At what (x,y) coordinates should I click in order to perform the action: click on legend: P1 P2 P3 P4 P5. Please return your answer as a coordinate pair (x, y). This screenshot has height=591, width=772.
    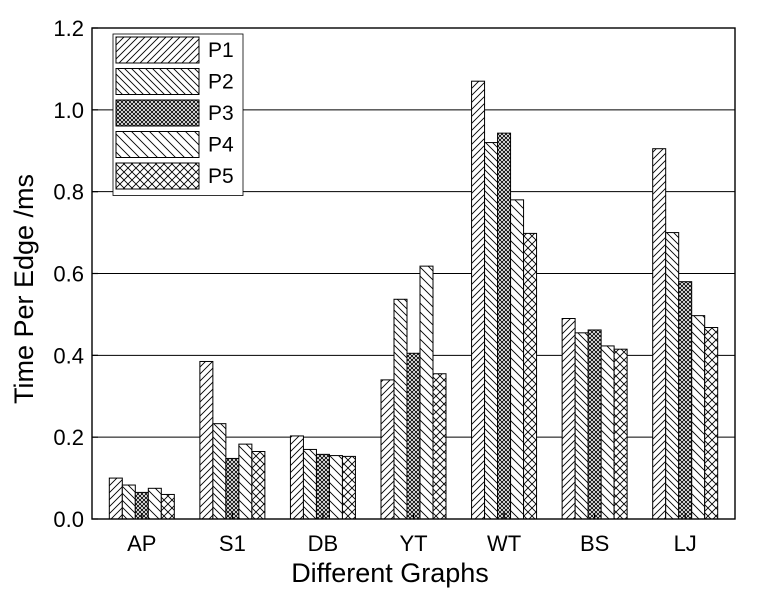
    Looking at the image, I should click on (178, 114).